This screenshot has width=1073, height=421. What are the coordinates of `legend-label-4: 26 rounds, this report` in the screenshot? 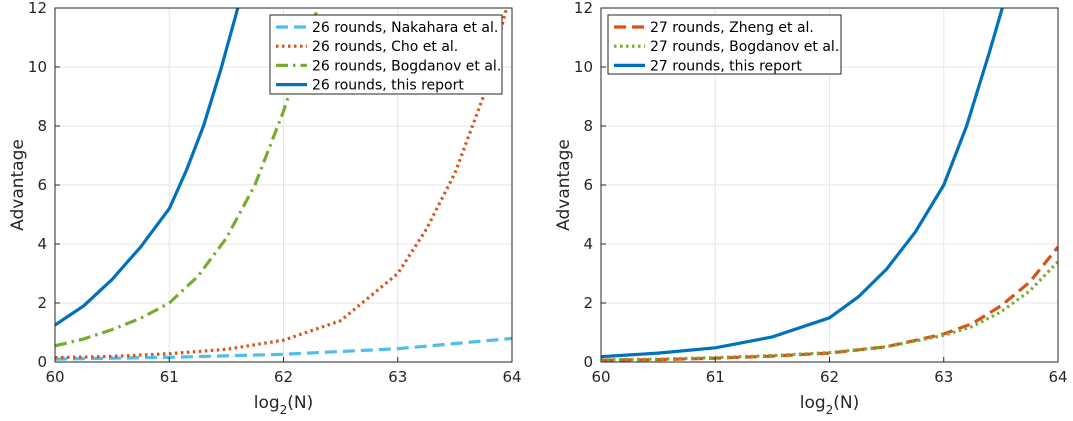 It's located at (388, 86).